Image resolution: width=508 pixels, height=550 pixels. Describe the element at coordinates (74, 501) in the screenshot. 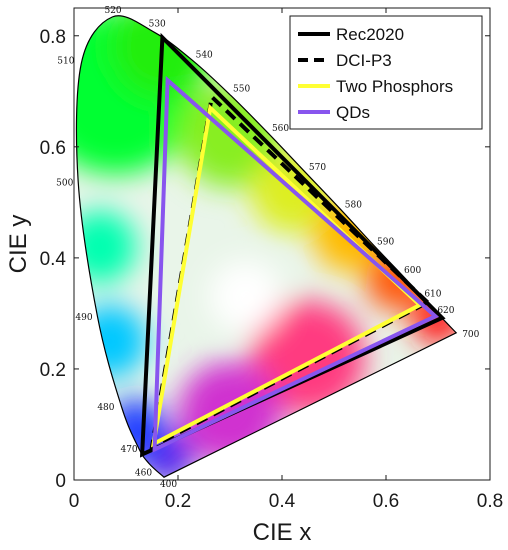

I see `x-tick-label: 0` at that location.